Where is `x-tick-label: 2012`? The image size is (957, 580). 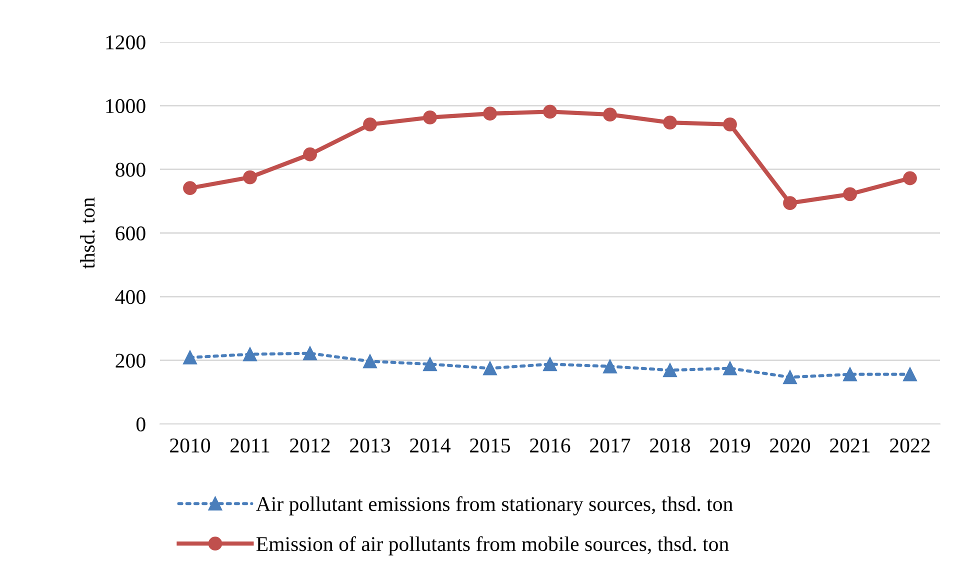
x-tick-label: 2012 is located at coordinates (310, 445).